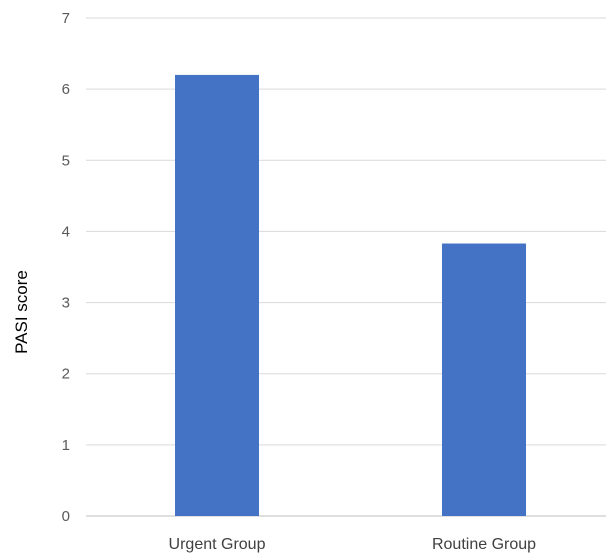  I want to click on y-tick-label-3: 3, so click(66, 303).